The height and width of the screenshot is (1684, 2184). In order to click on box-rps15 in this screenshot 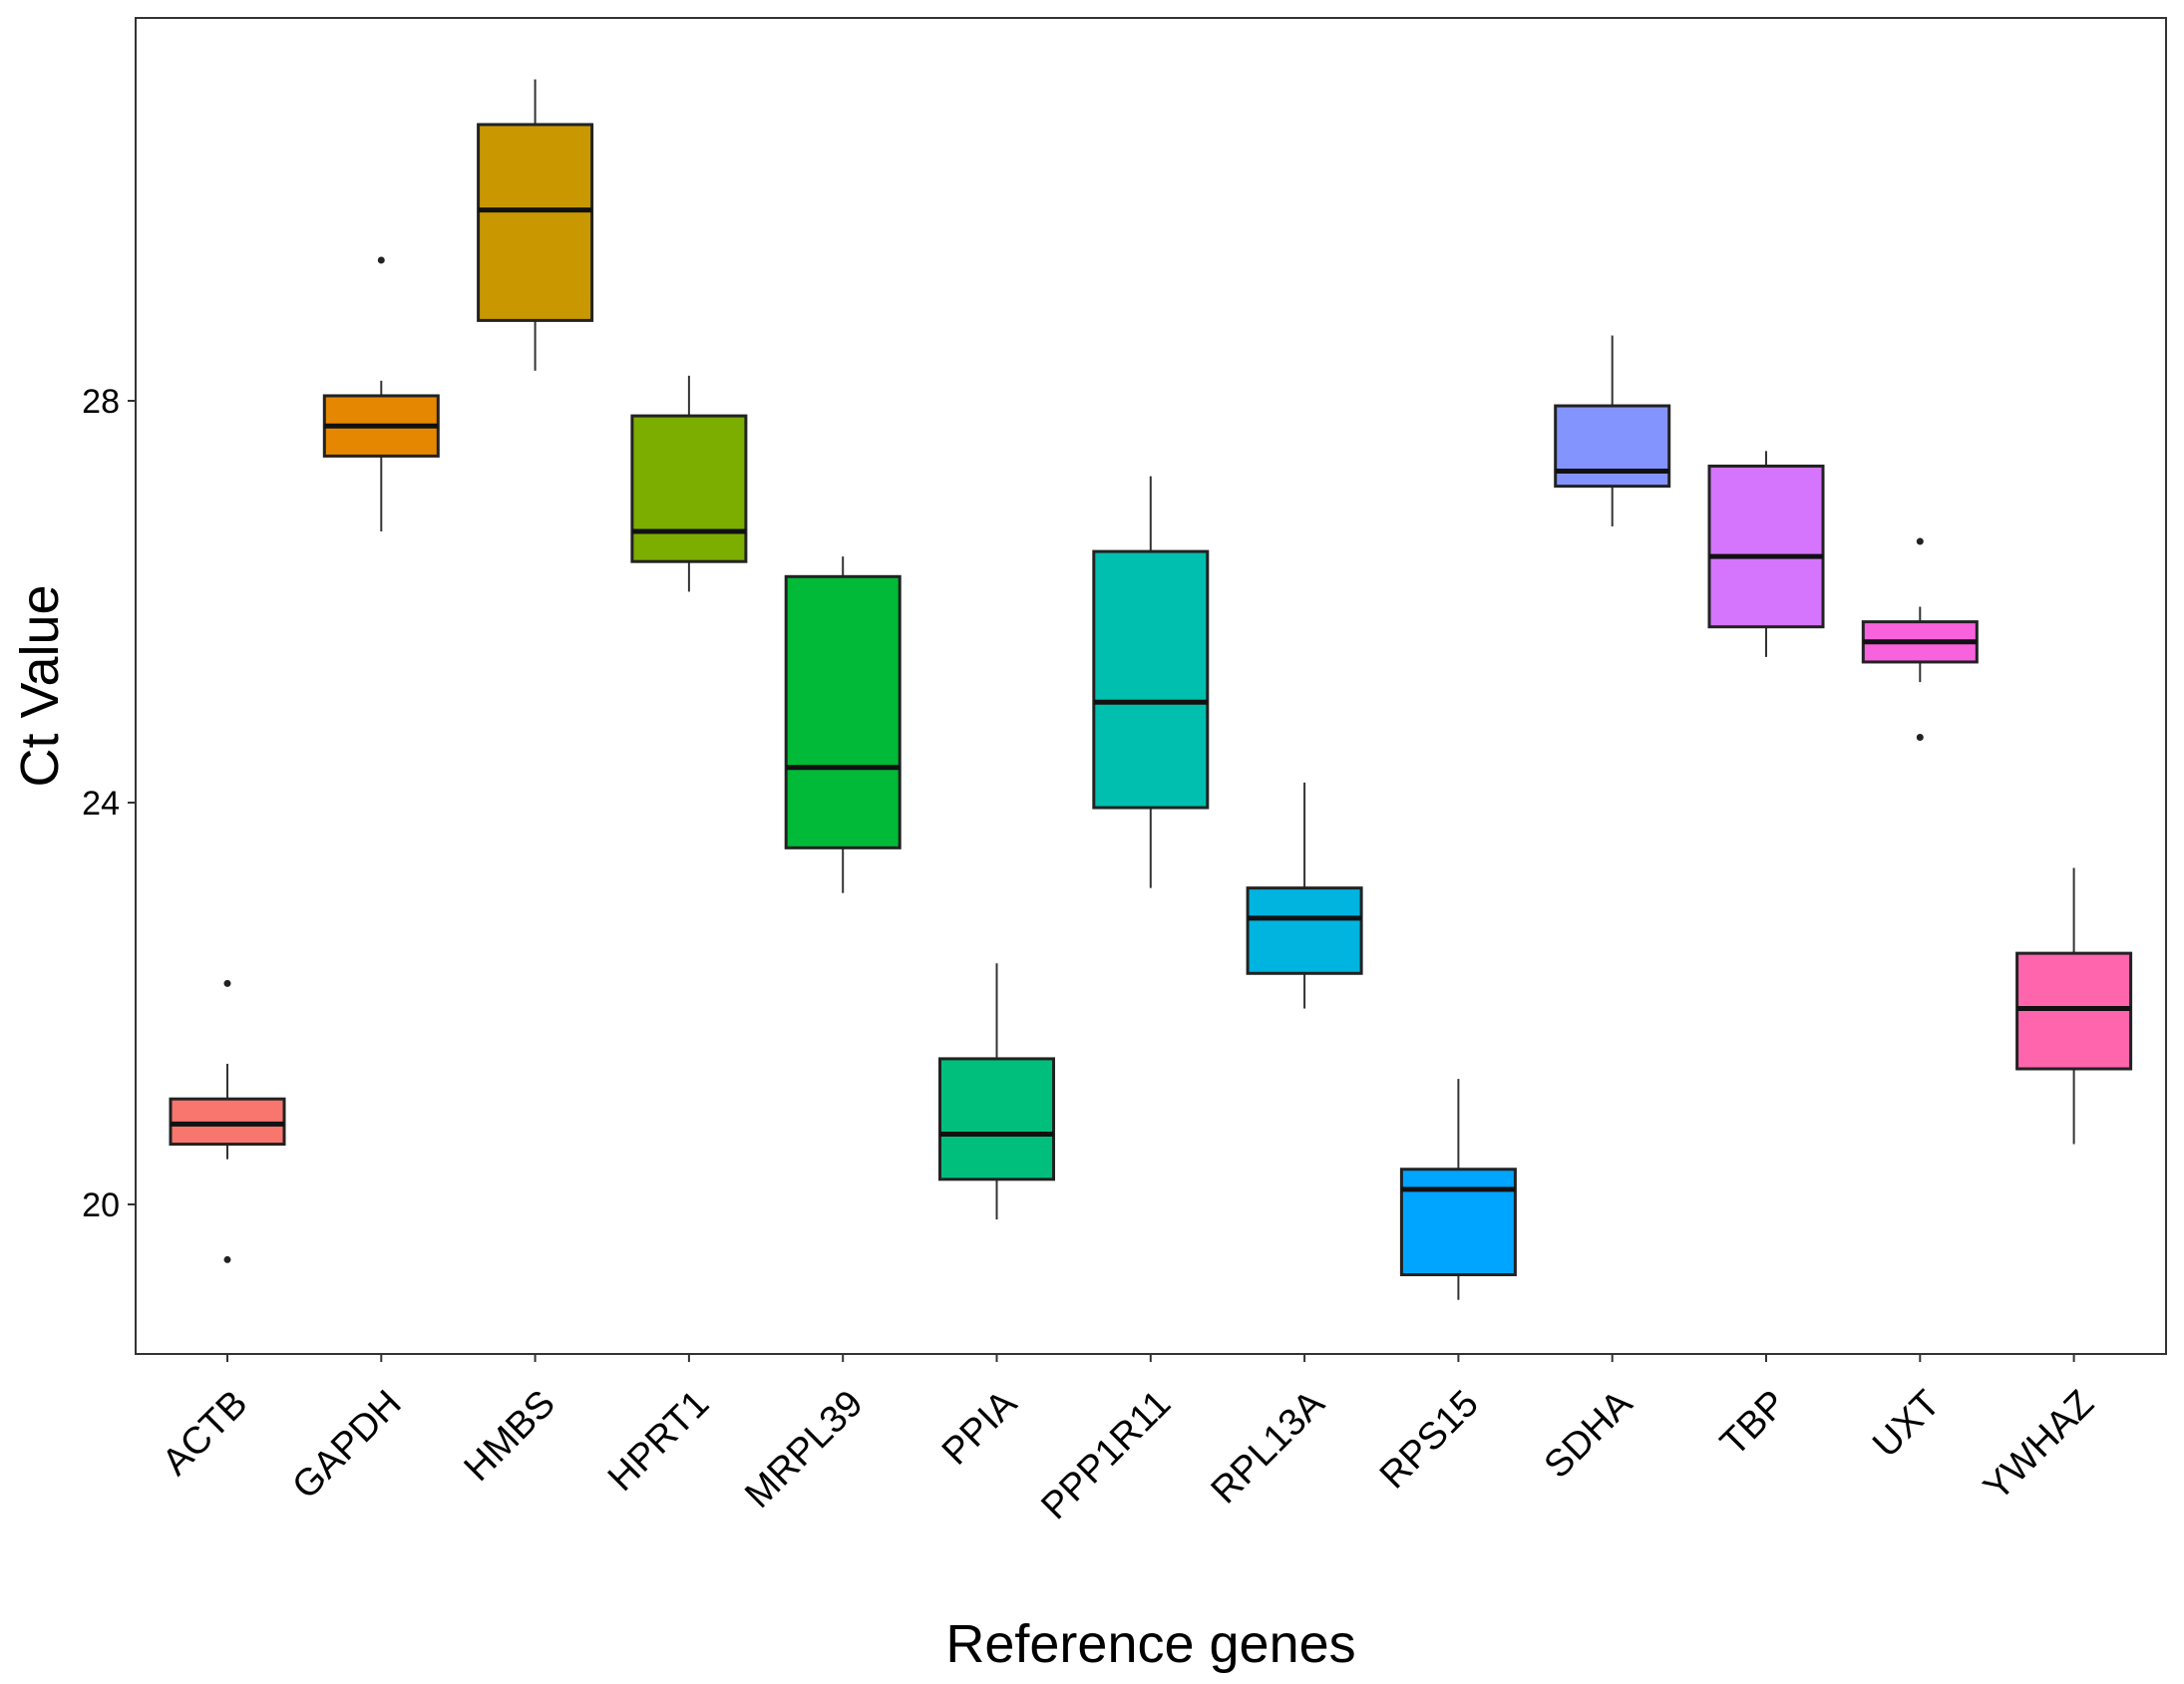, I will do `click(1458, 1190)`.